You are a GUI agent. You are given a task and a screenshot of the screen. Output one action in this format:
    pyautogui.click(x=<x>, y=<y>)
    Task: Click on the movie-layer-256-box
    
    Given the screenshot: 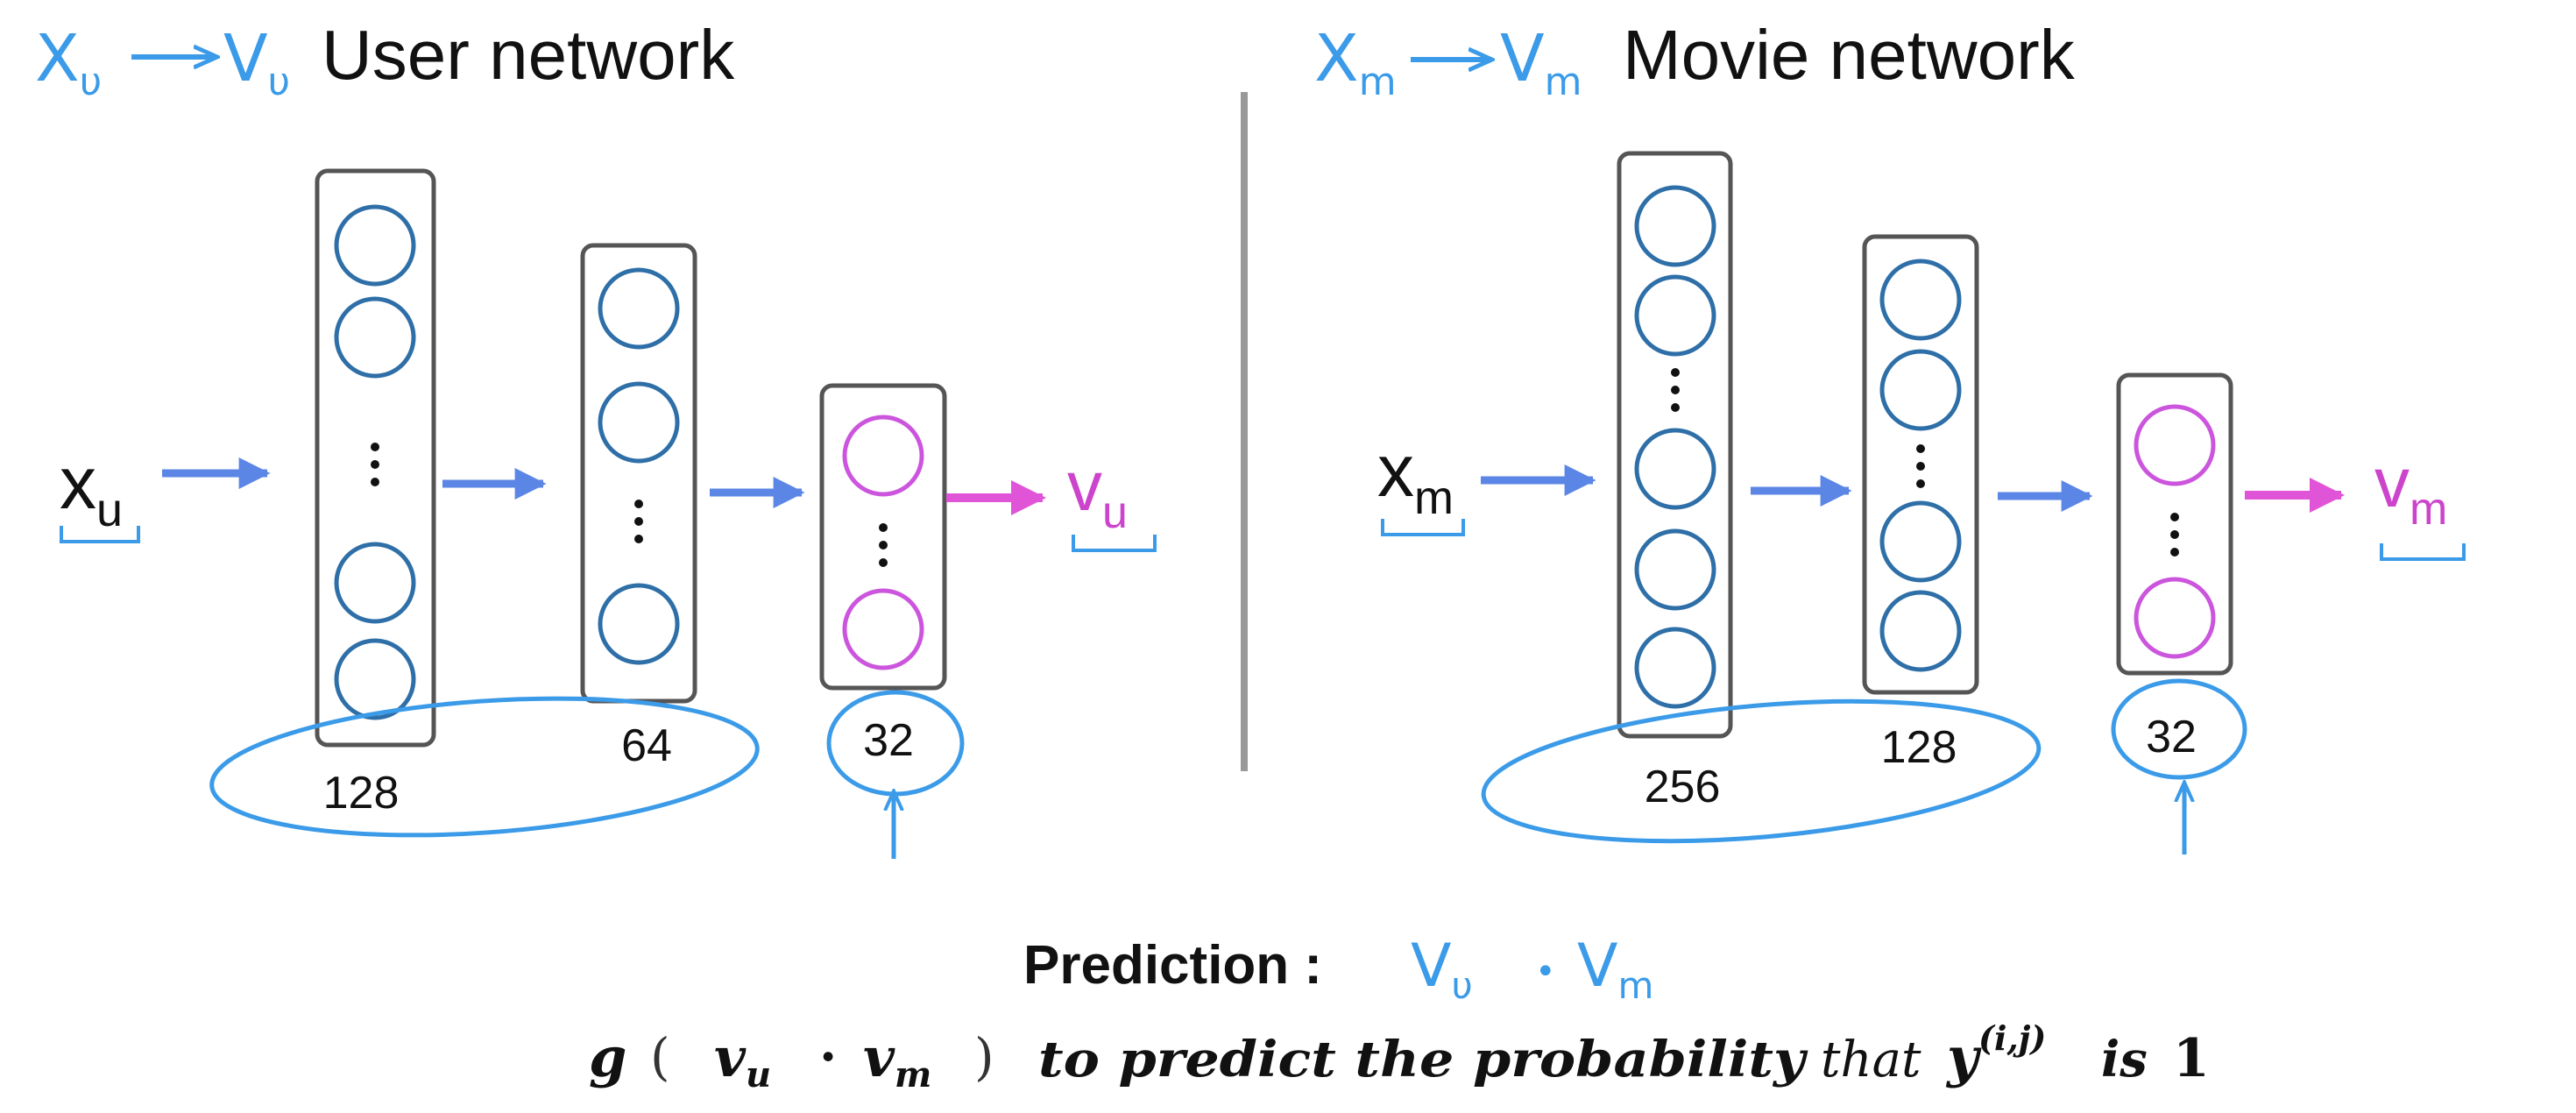 What is the action you would take?
    pyautogui.click(x=1675, y=445)
    